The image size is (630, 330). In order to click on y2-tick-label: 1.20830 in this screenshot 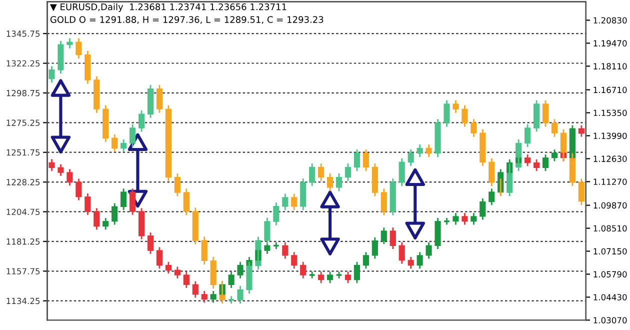, I will do `click(610, 20)`.